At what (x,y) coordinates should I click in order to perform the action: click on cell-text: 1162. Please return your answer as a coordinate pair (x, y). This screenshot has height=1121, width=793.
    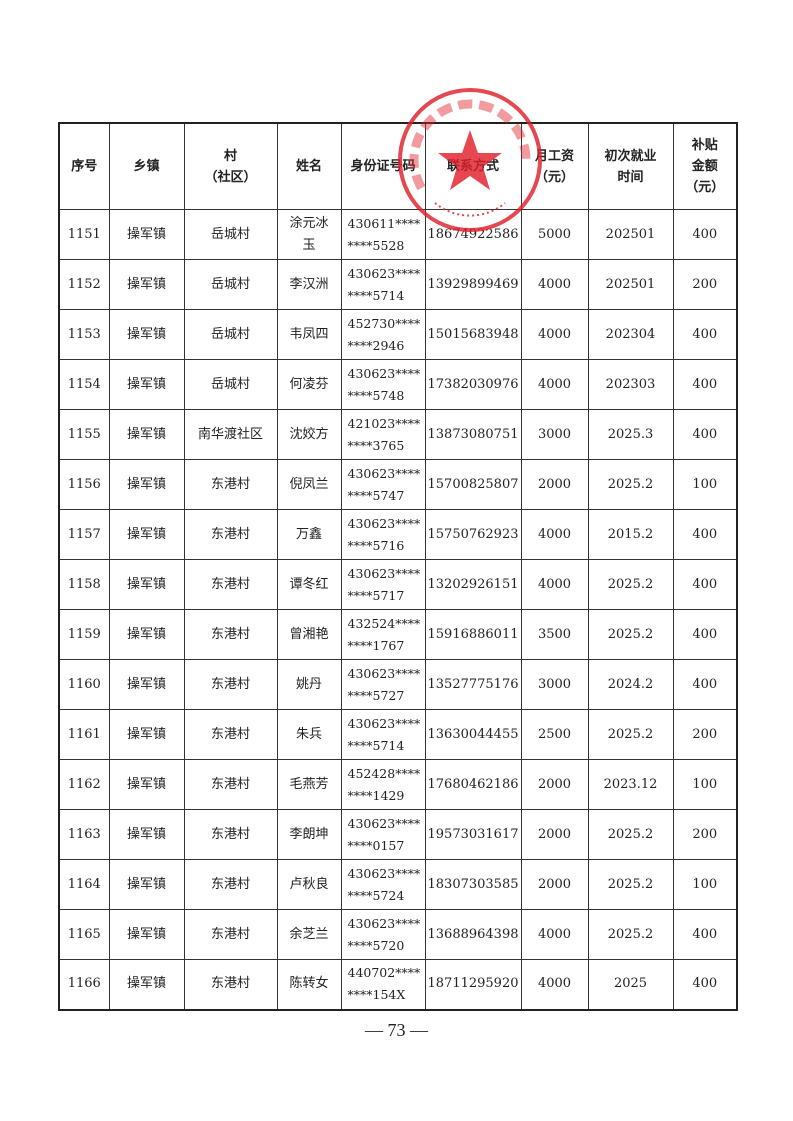
    Looking at the image, I should click on (84, 784).